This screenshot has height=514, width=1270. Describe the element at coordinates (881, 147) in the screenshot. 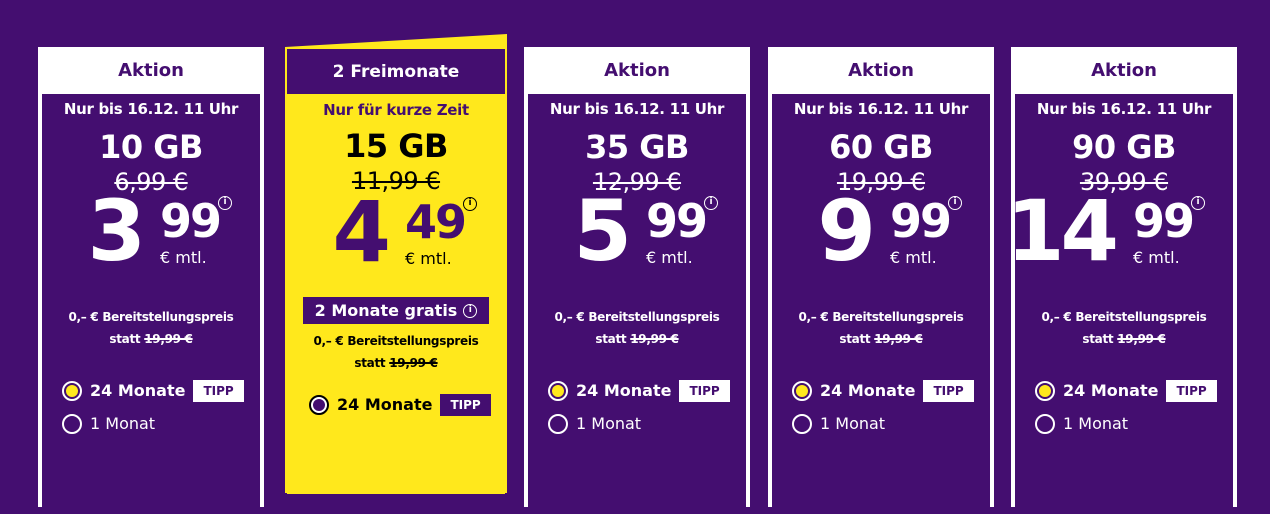

I see `data-volume: 60 GB` at that location.